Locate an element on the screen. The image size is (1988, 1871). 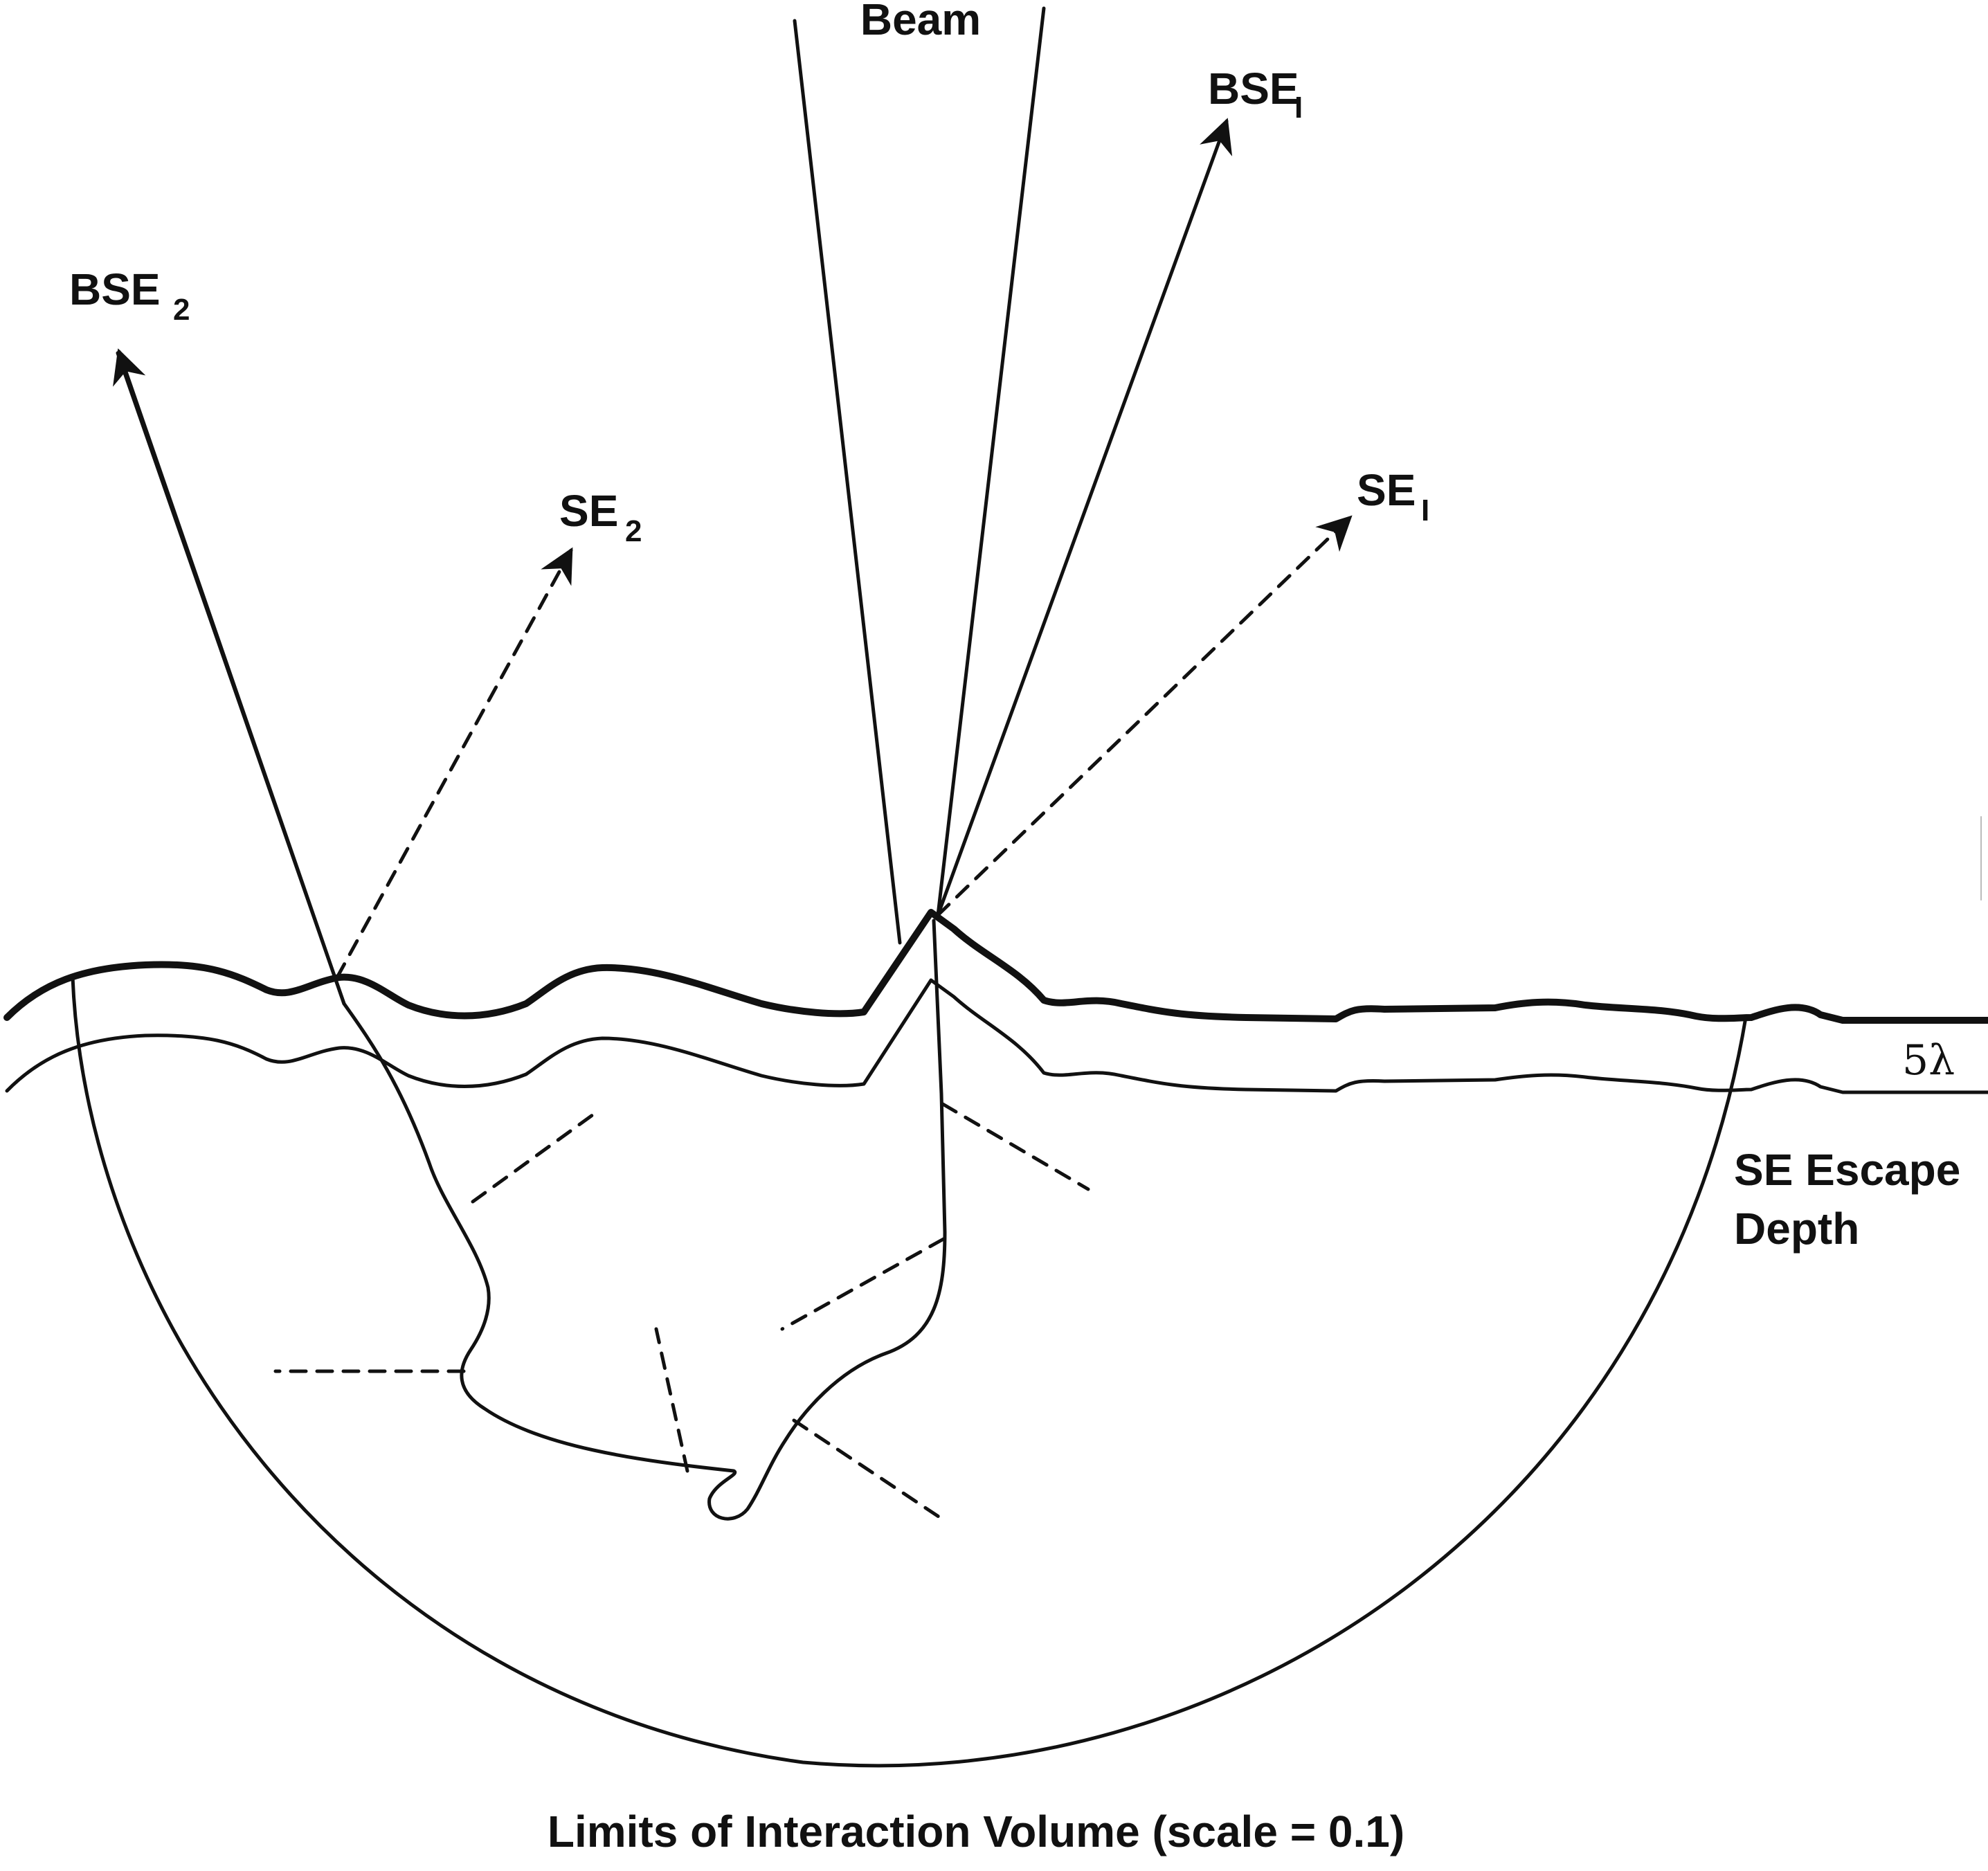
se1-label: SE is located at coordinates (1386, 490).